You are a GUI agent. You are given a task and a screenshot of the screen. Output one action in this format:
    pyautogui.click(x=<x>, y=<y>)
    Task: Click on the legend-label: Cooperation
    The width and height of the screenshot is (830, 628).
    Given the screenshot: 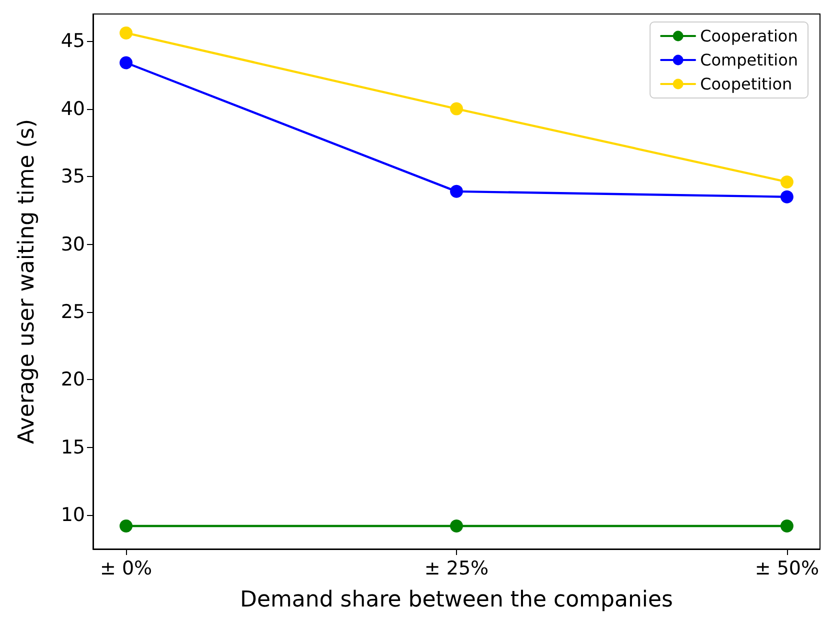 What is the action you would take?
    pyautogui.click(x=749, y=36)
    